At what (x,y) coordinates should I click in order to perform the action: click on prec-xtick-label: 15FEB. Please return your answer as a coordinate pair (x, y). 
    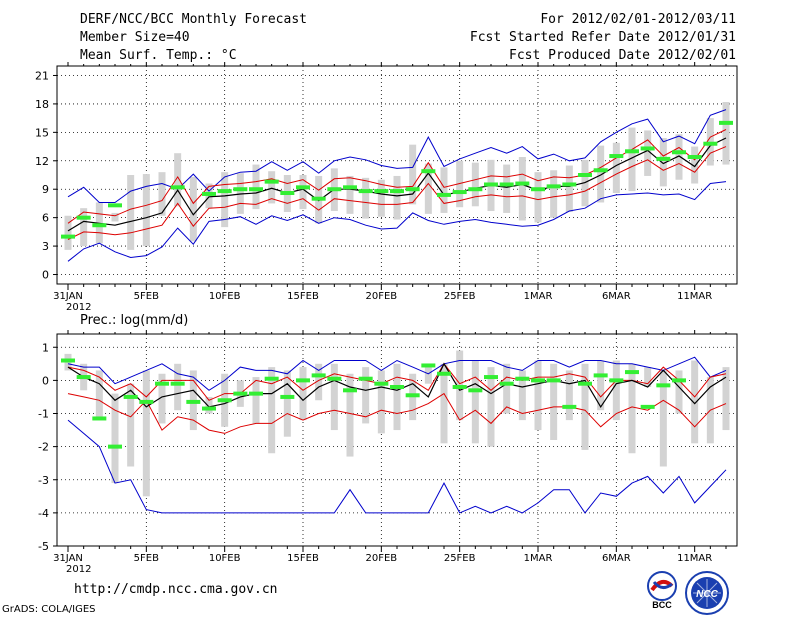
    Looking at the image, I should click on (303, 558).